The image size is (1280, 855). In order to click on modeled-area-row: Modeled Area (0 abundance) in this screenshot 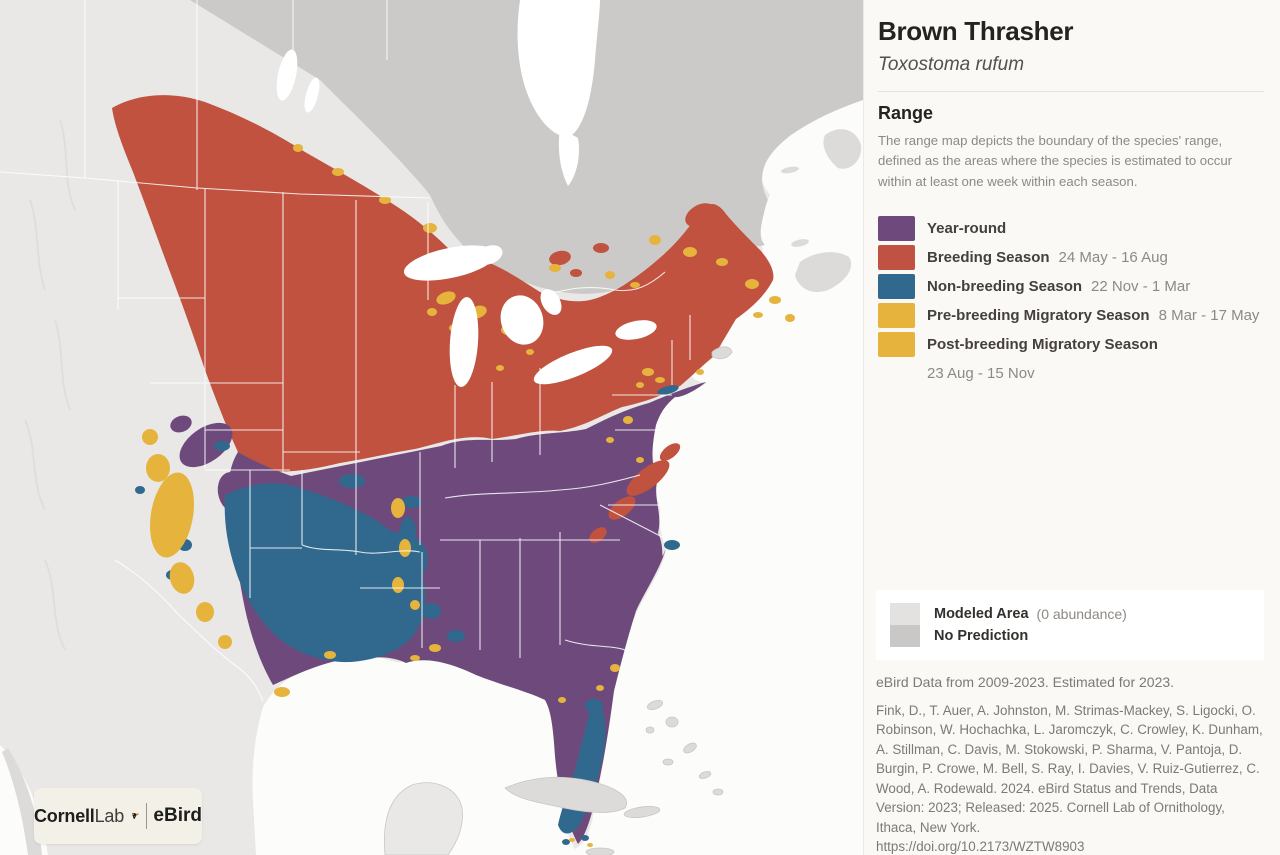, I will do `click(1030, 614)`.